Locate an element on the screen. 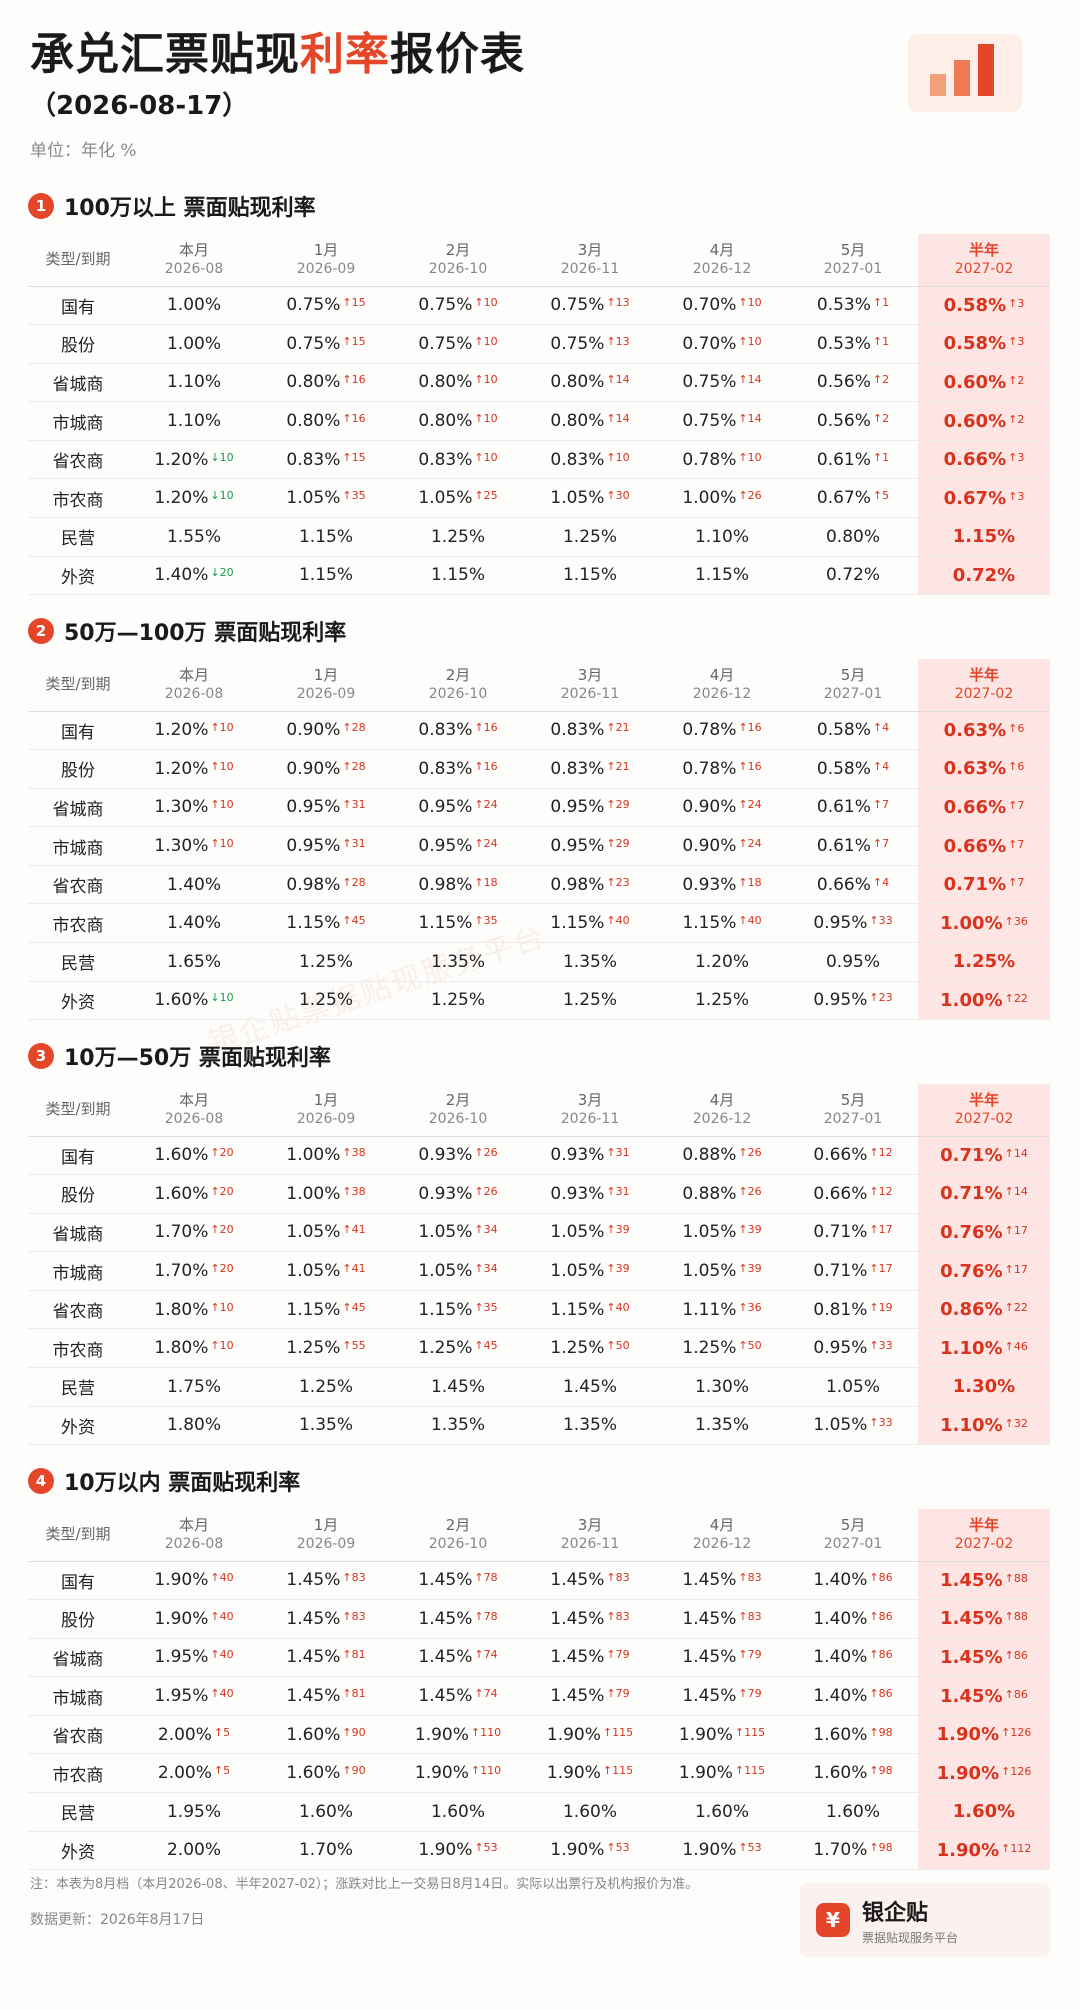  rate-value: 1.10% is located at coordinates (193, 421).